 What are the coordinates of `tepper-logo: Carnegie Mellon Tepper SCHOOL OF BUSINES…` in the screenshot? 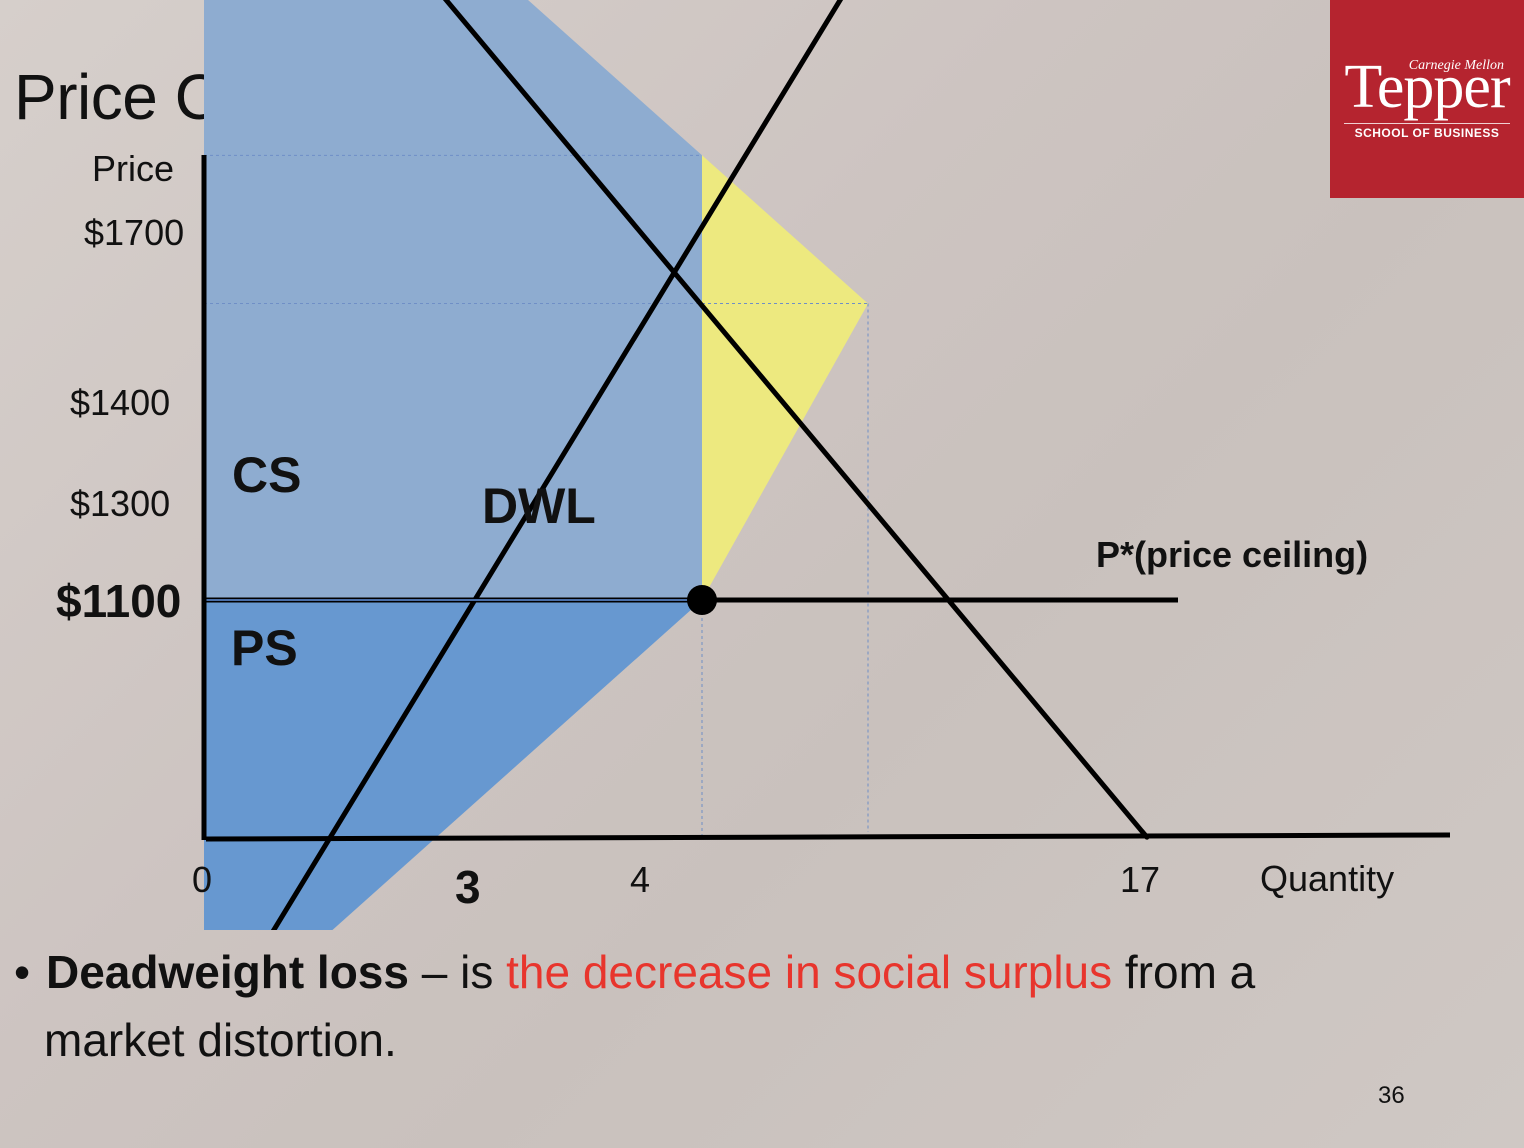 It's located at (1427, 99).